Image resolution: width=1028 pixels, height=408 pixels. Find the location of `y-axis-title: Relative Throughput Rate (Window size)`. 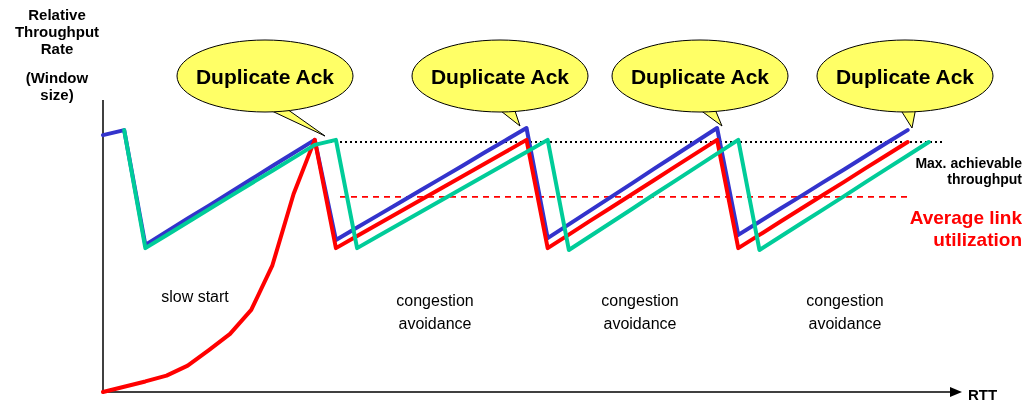

y-axis-title: Relative Throughput Rate (Window size) is located at coordinates (57, 54).